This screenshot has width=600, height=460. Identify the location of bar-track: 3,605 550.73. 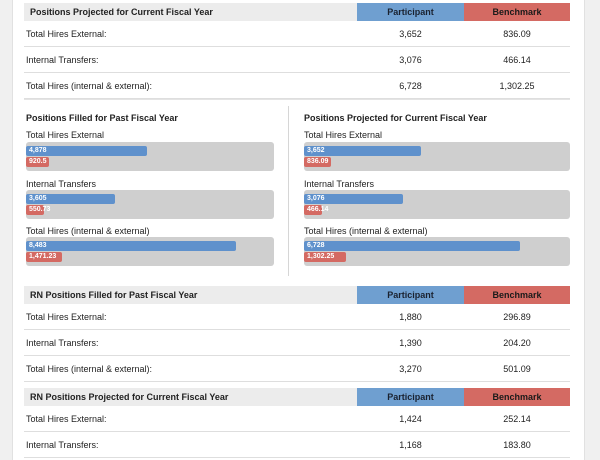
(150, 204).